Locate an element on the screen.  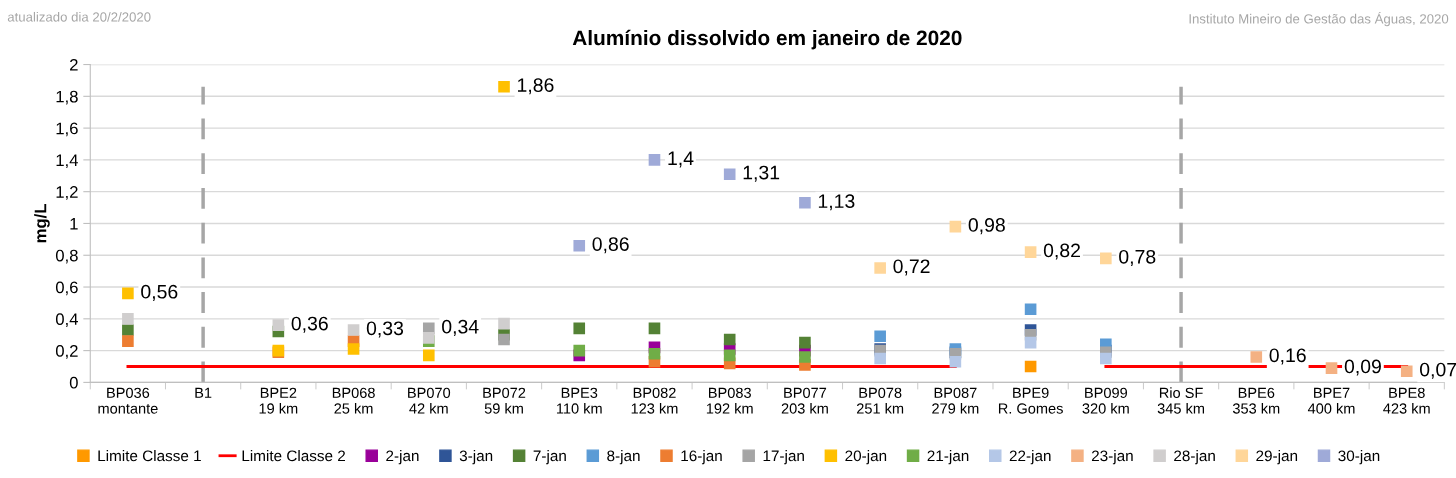
x-tick-label: BP077 203 km is located at coordinates (804, 400).